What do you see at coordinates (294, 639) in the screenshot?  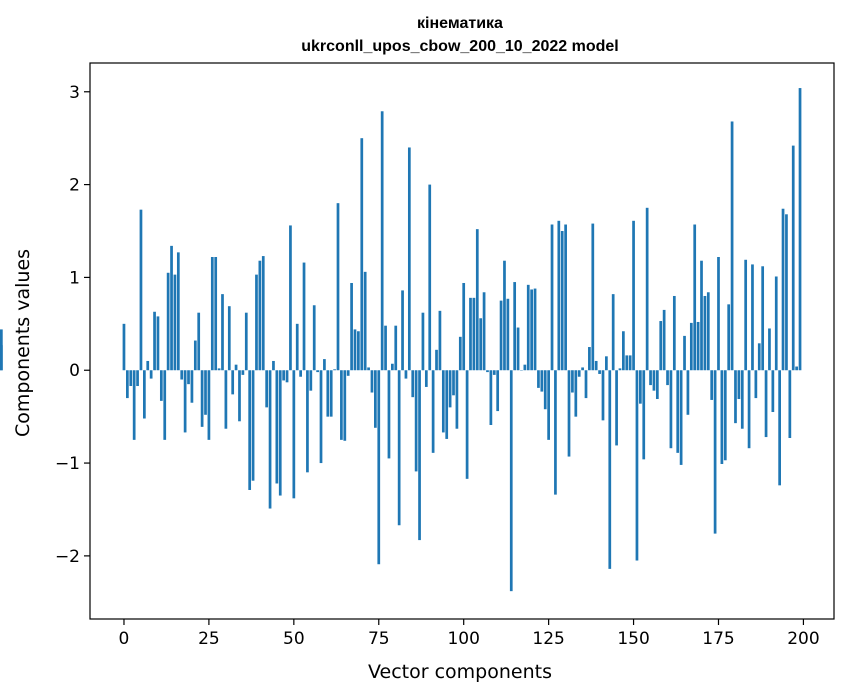 I see `x-tick-label: 50` at bounding box center [294, 639].